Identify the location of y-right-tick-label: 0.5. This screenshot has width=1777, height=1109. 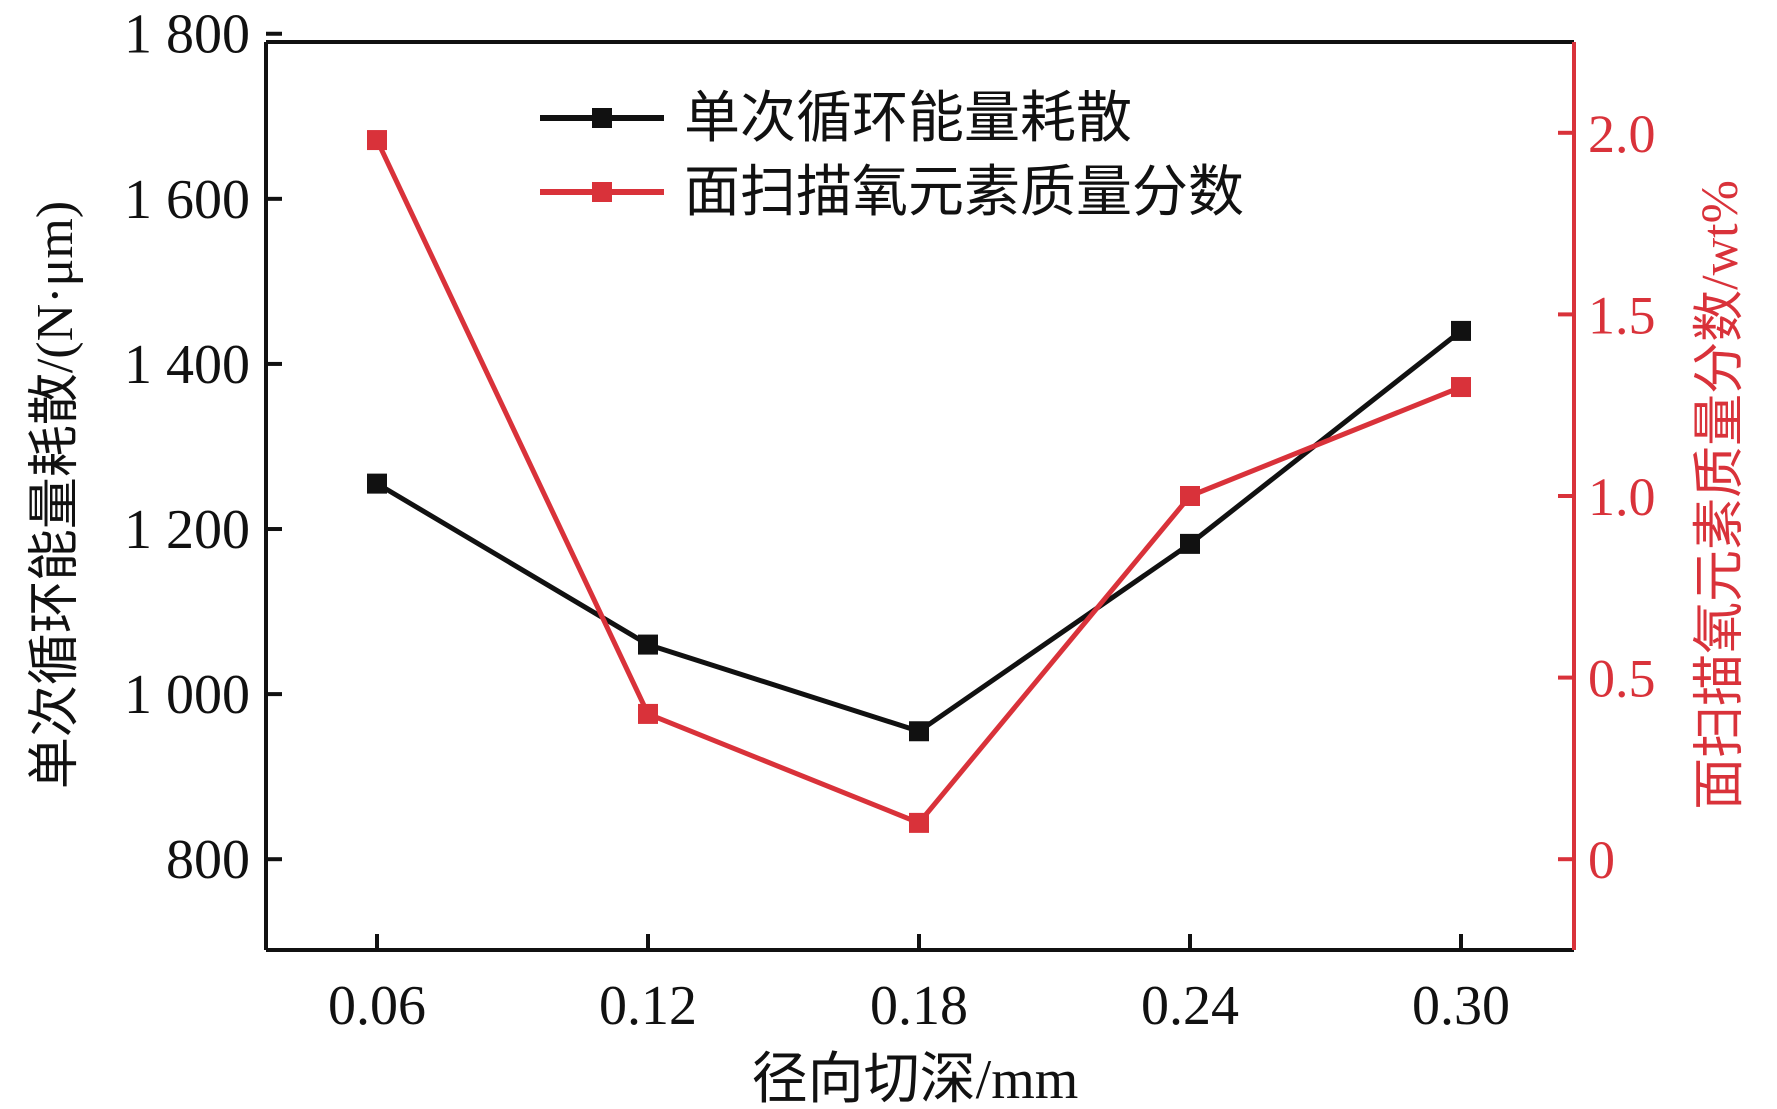
(1622, 679).